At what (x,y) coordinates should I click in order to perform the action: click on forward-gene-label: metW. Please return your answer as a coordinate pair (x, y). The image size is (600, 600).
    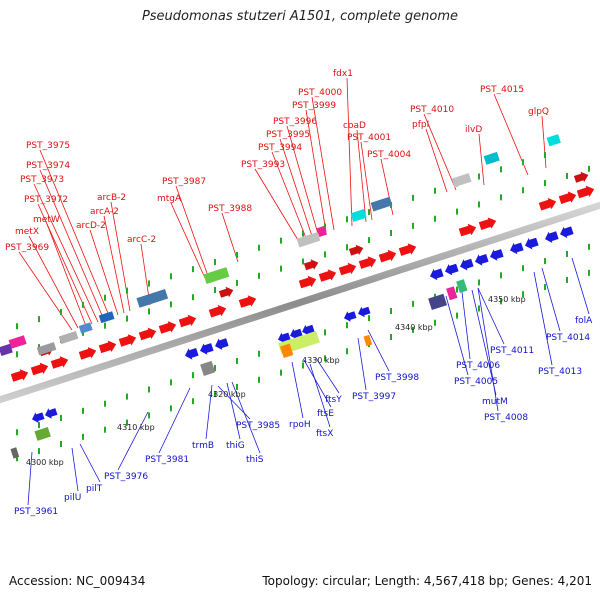
    Looking at the image, I should click on (46, 220).